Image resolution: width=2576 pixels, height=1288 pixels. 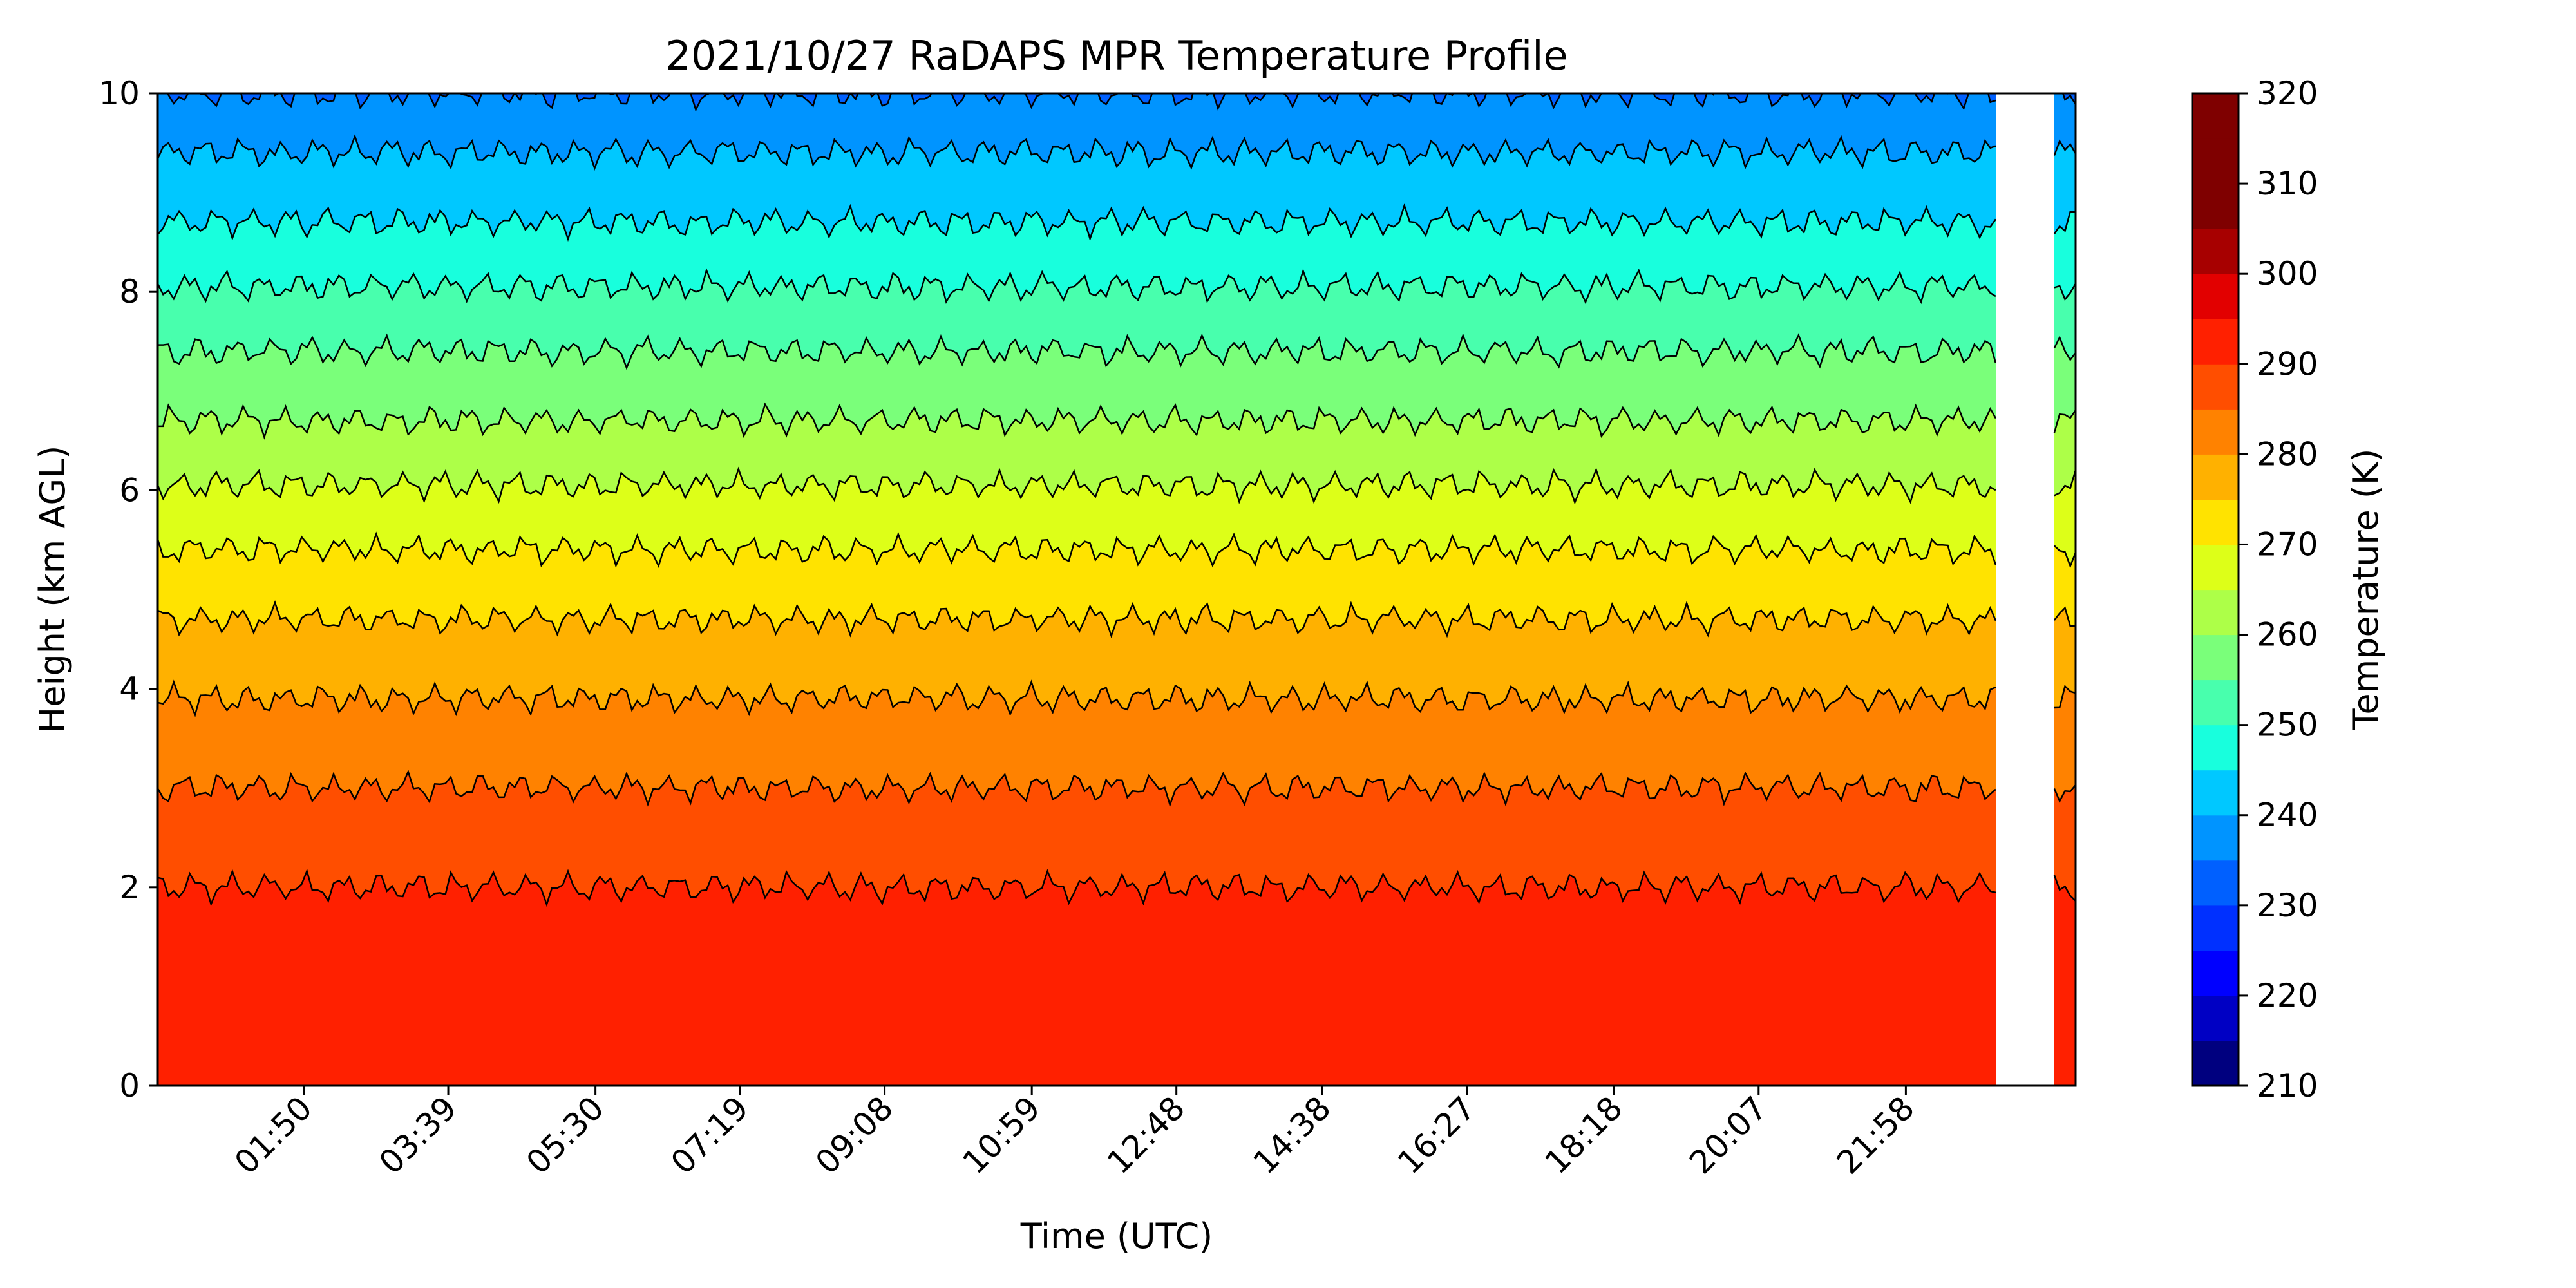 I want to click on x-tick-label: 07:19, so click(x=710, y=1135).